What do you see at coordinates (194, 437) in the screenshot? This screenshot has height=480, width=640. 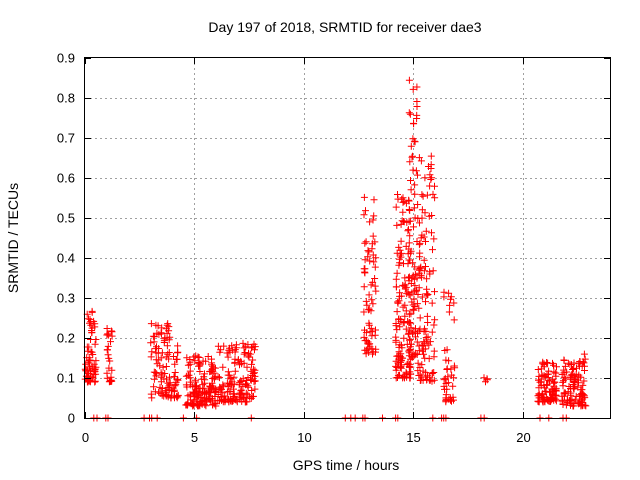 I see `x-tick-label: 5` at bounding box center [194, 437].